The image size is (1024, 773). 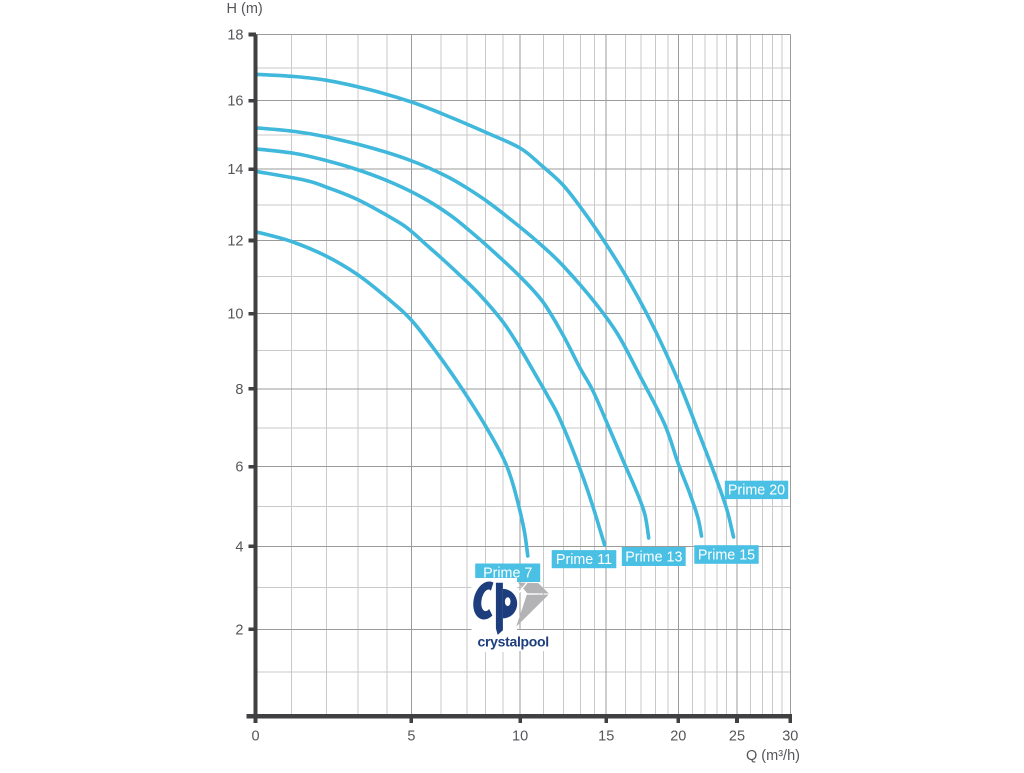 What do you see at coordinates (235, 36) in the screenshot?
I see `svg-text: 18` at bounding box center [235, 36].